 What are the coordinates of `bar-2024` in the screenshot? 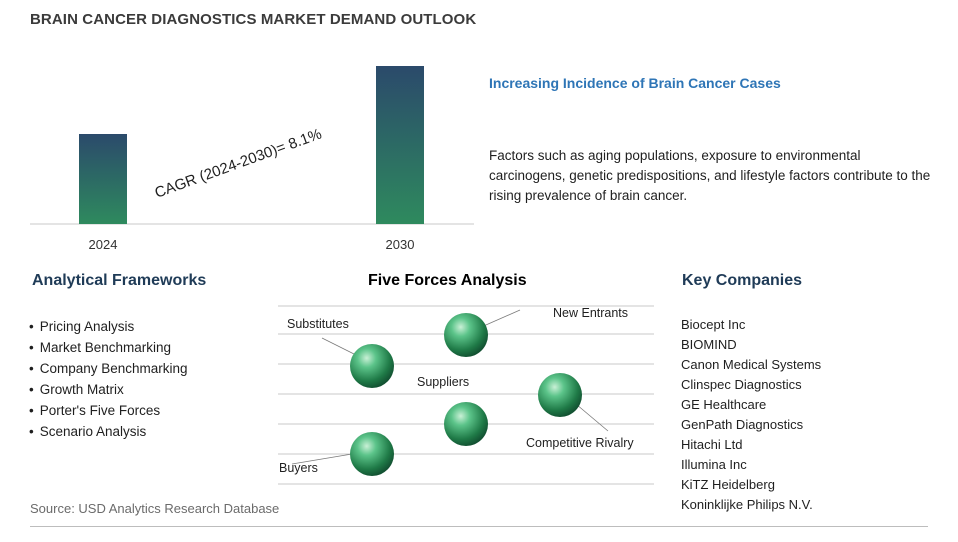 It's located at (103, 179).